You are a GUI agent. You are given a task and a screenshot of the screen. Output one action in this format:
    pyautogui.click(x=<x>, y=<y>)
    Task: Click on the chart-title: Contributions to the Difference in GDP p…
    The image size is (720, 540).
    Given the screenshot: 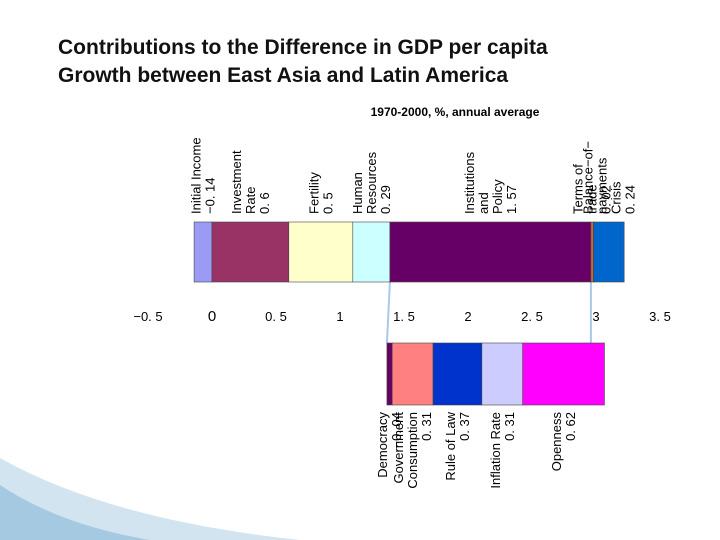 What is the action you would take?
    pyautogui.click(x=378, y=62)
    